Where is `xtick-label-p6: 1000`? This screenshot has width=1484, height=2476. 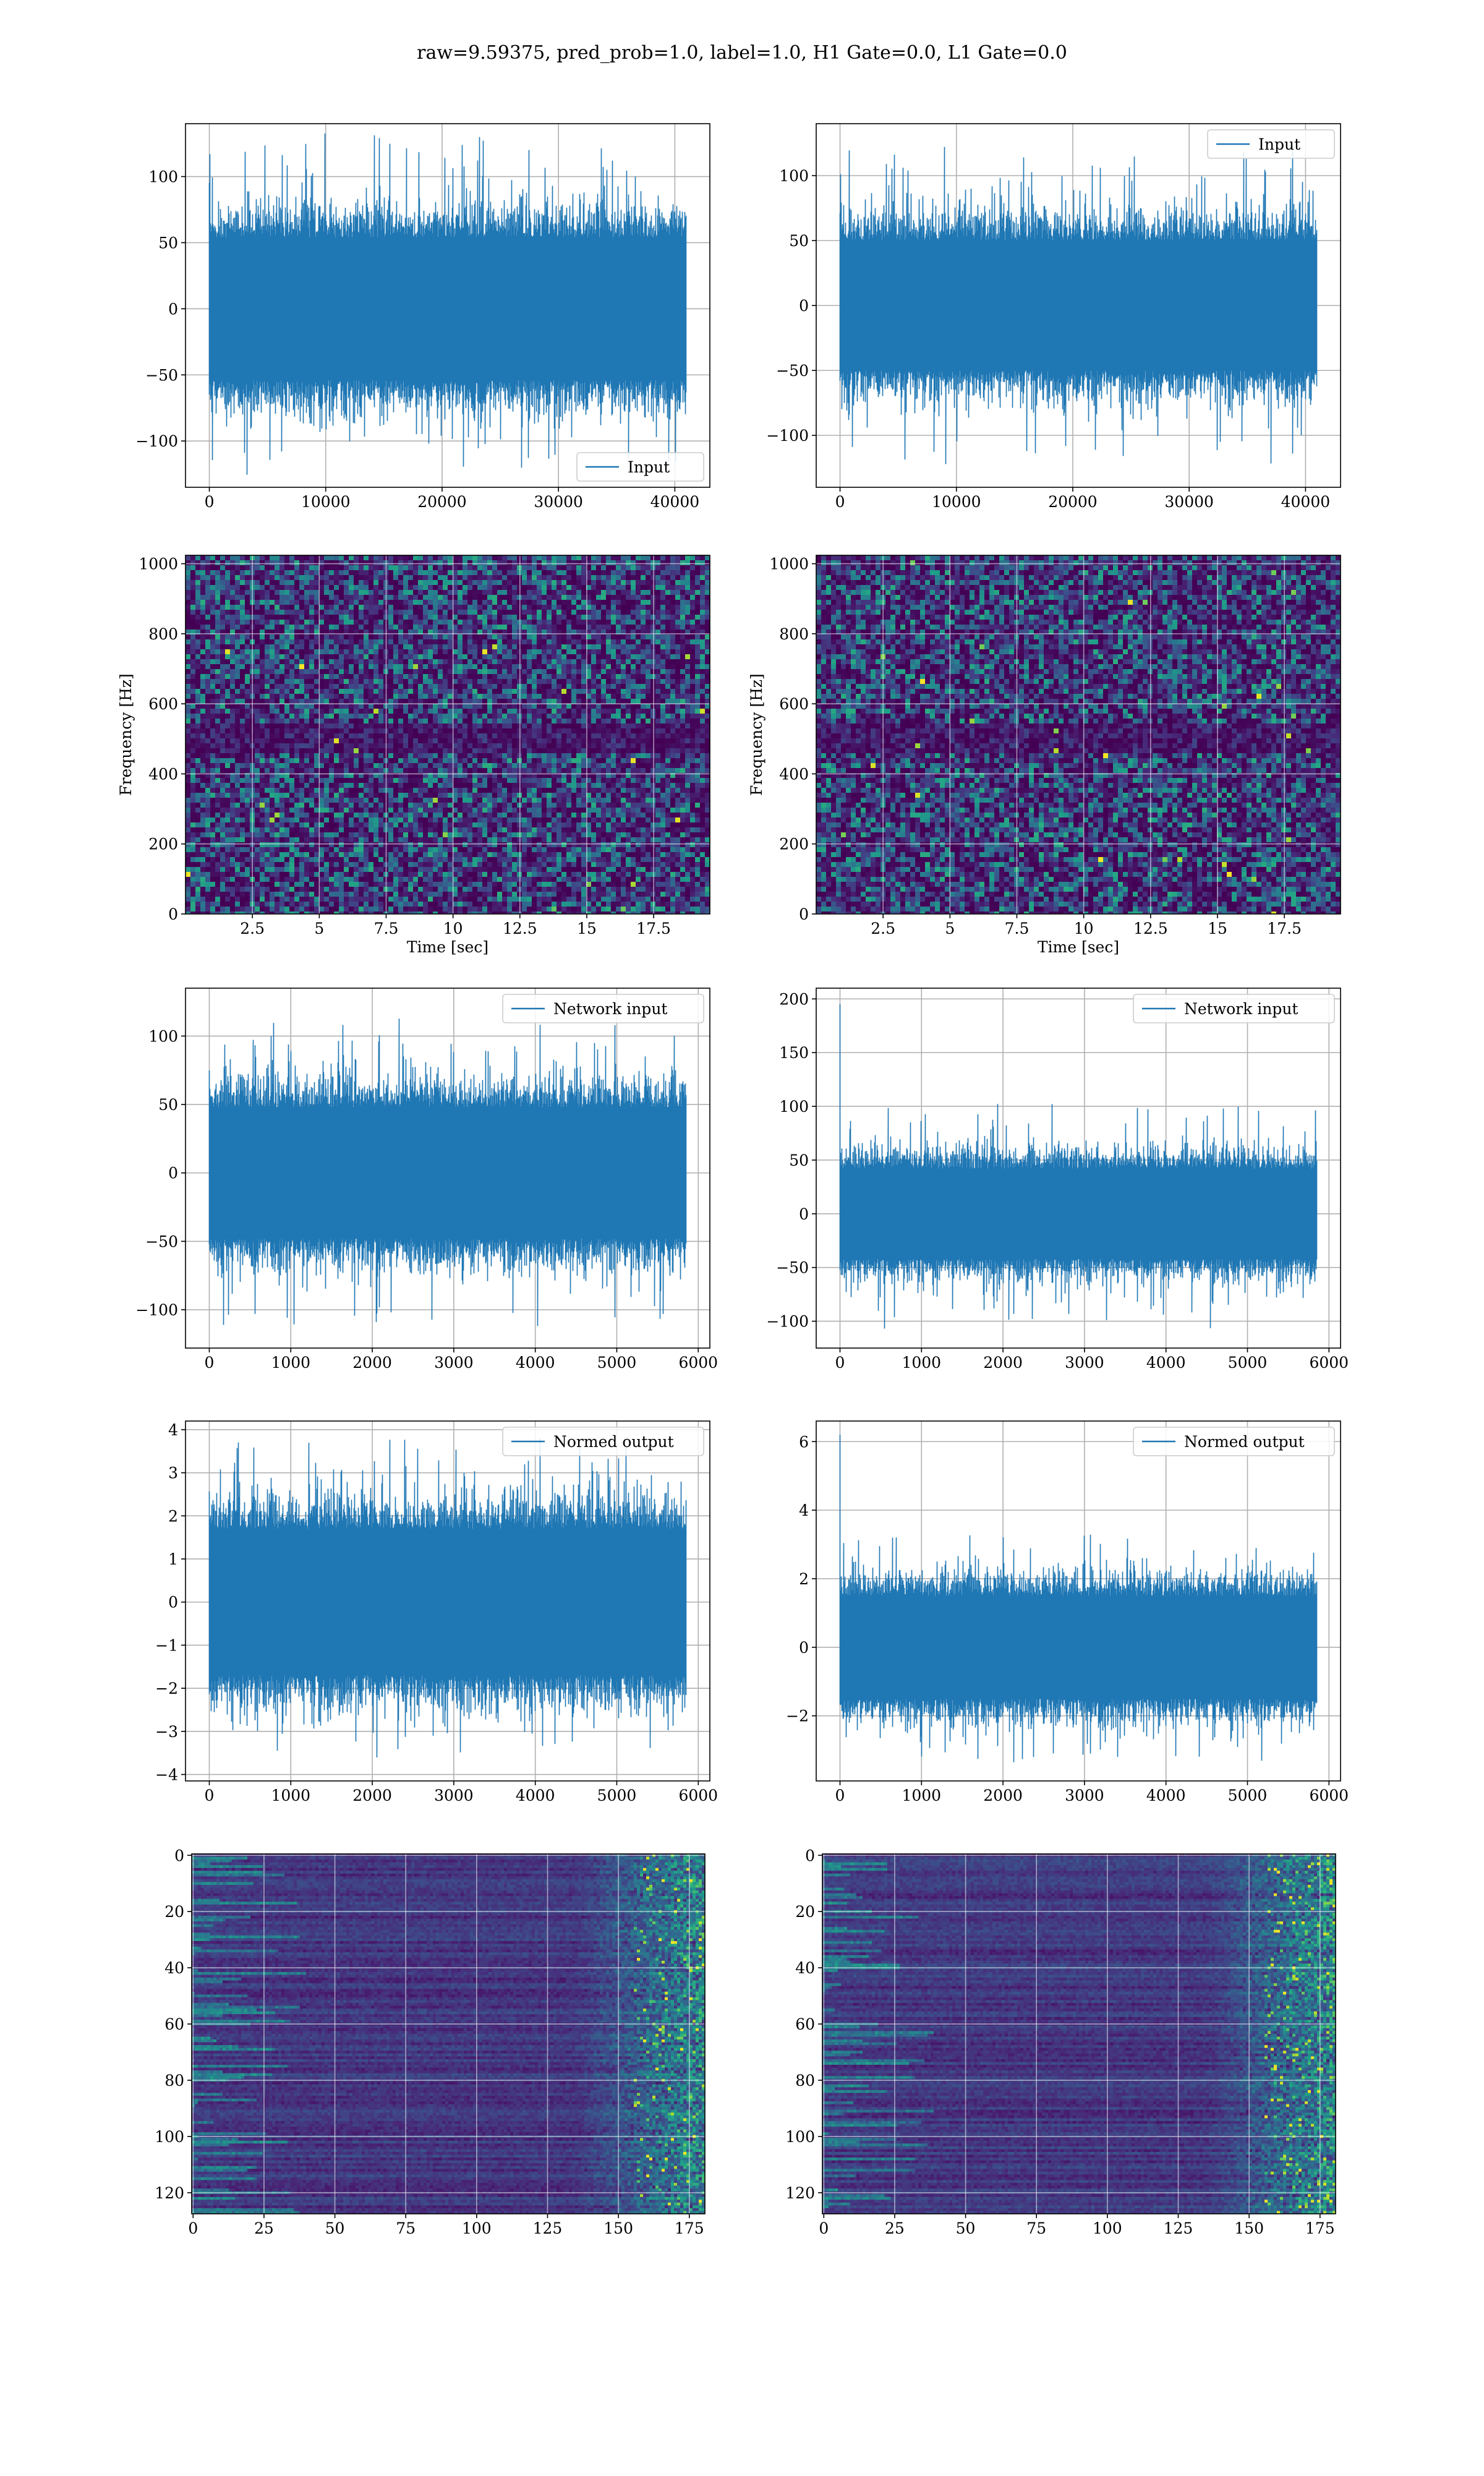 xtick-label-p6: 1000 is located at coordinates (921, 1363).